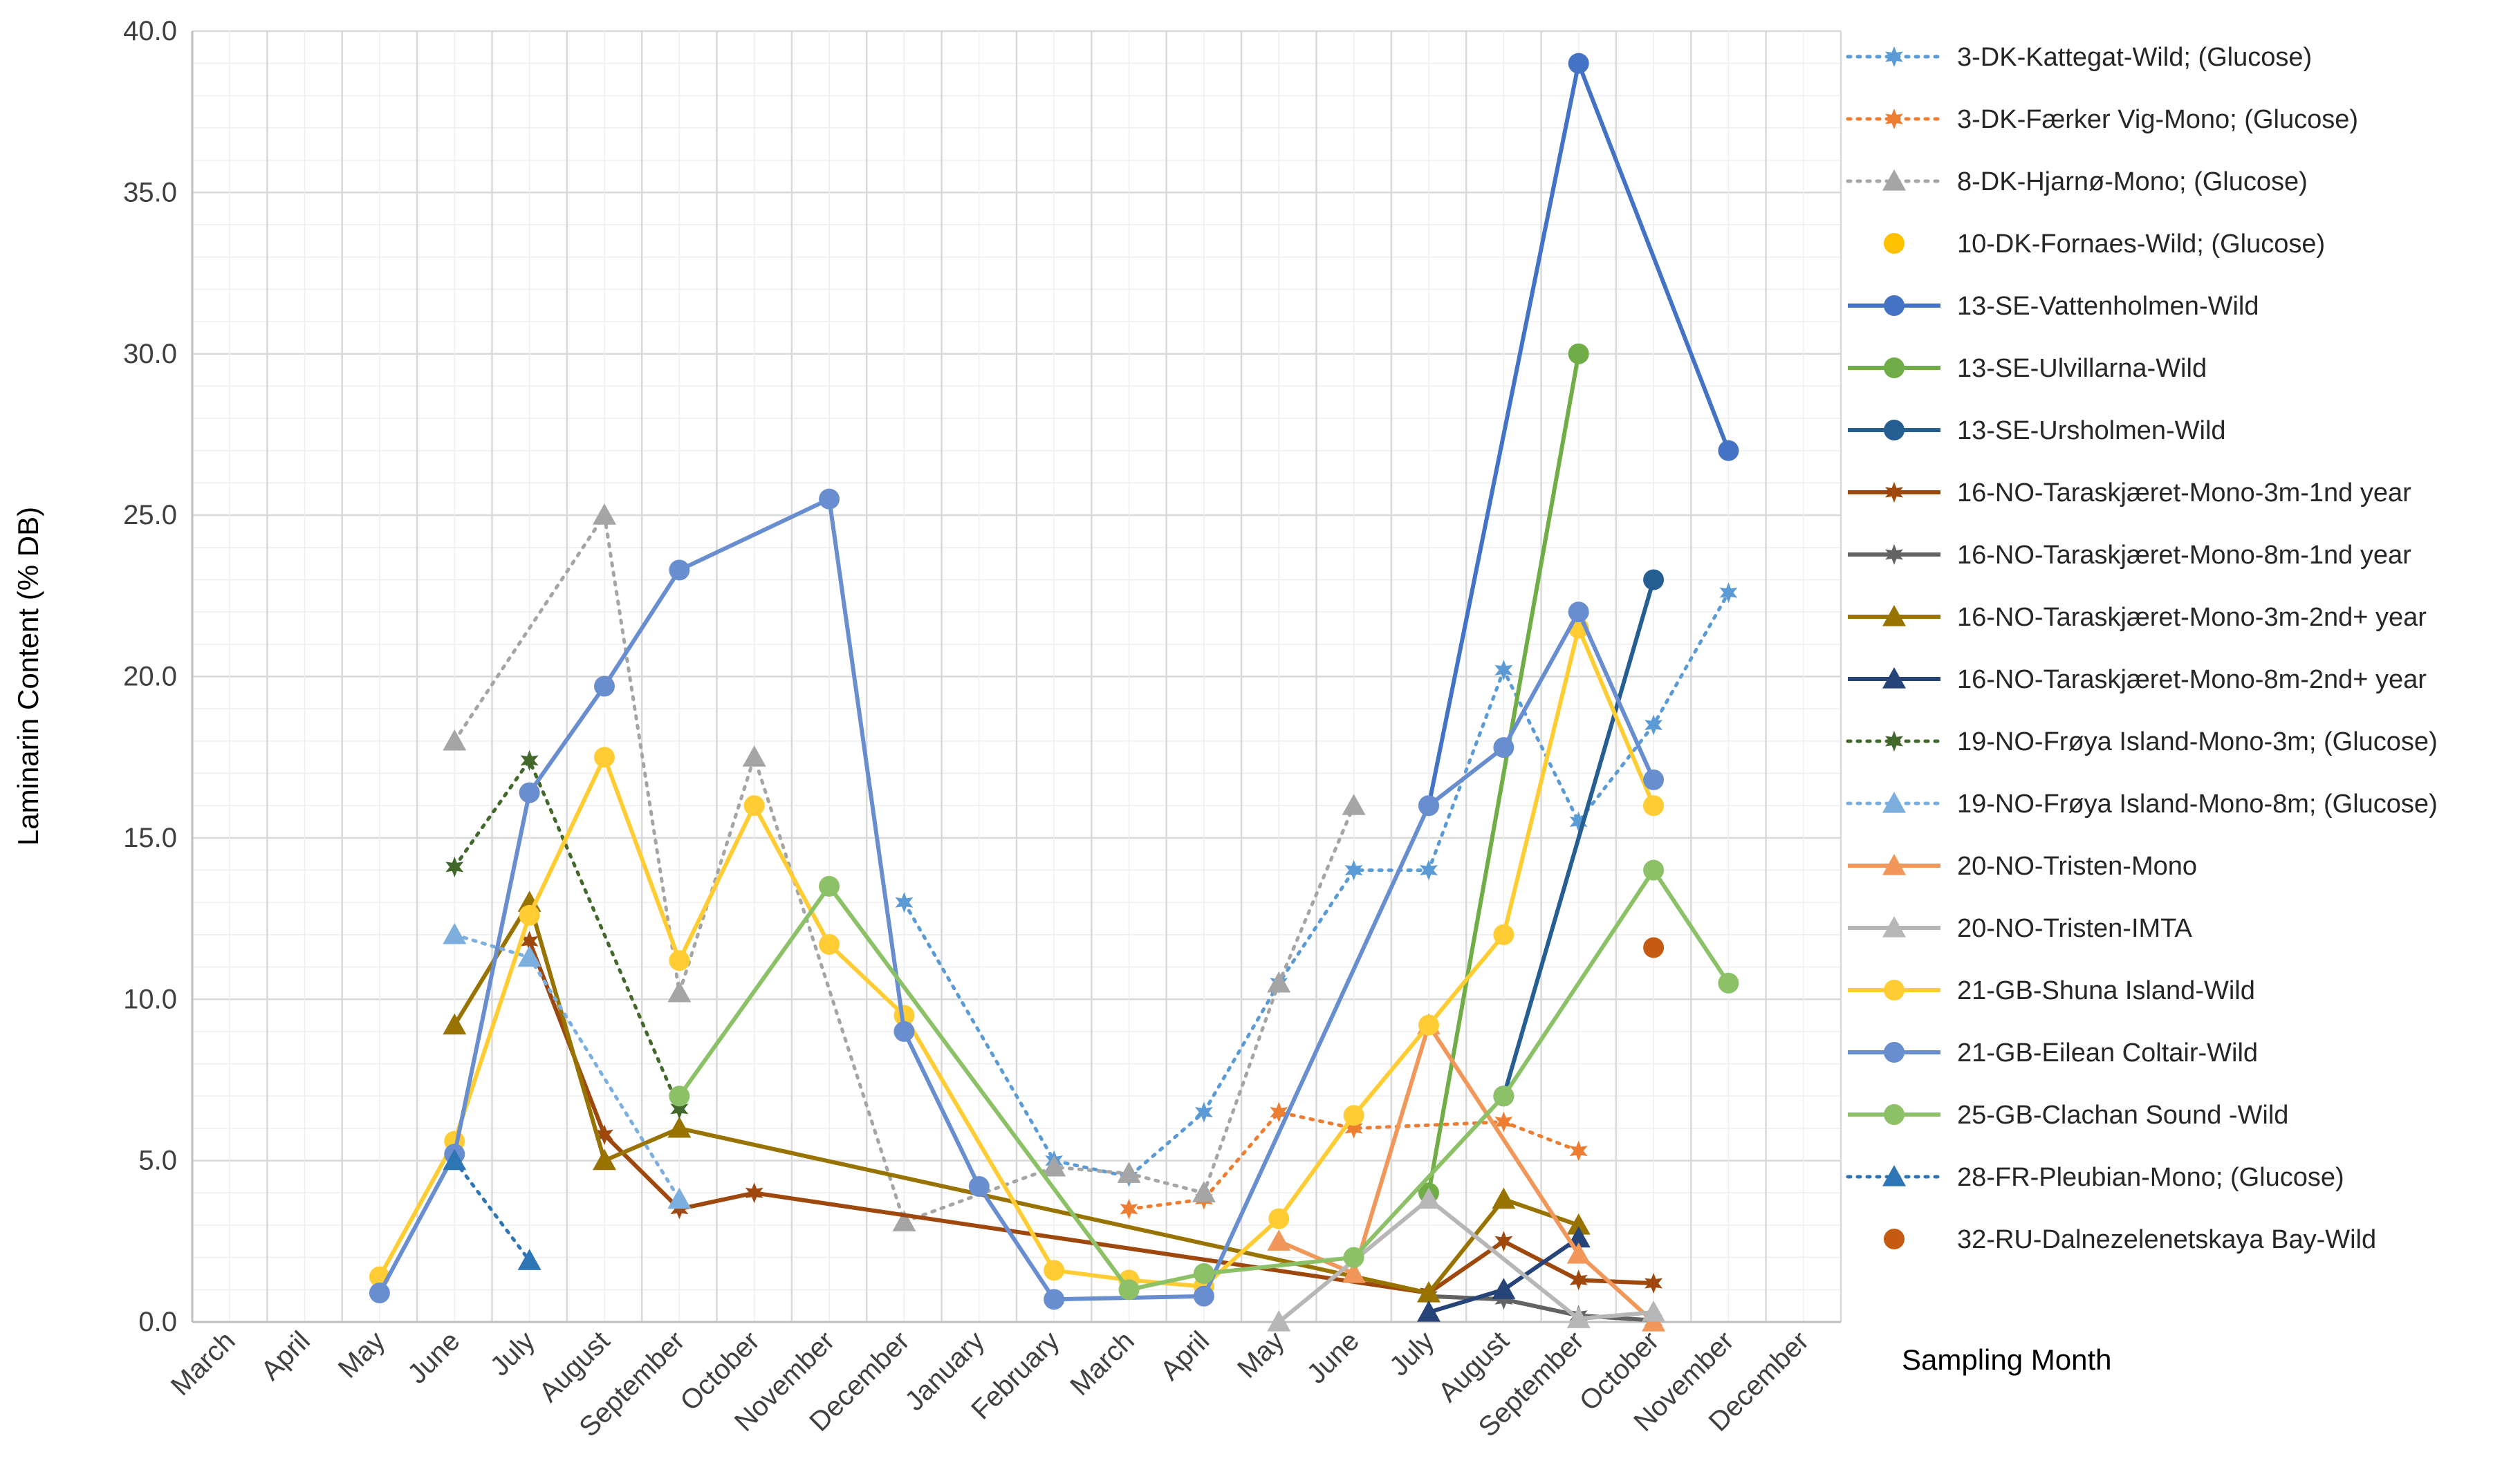 Image resolution: width=2520 pixels, height=1481 pixels. Describe the element at coordinates (2150, 1177) in the screenshot. I see `legend-label: 28-FR-Pleubian-Mono; (Glucose)` at that location.